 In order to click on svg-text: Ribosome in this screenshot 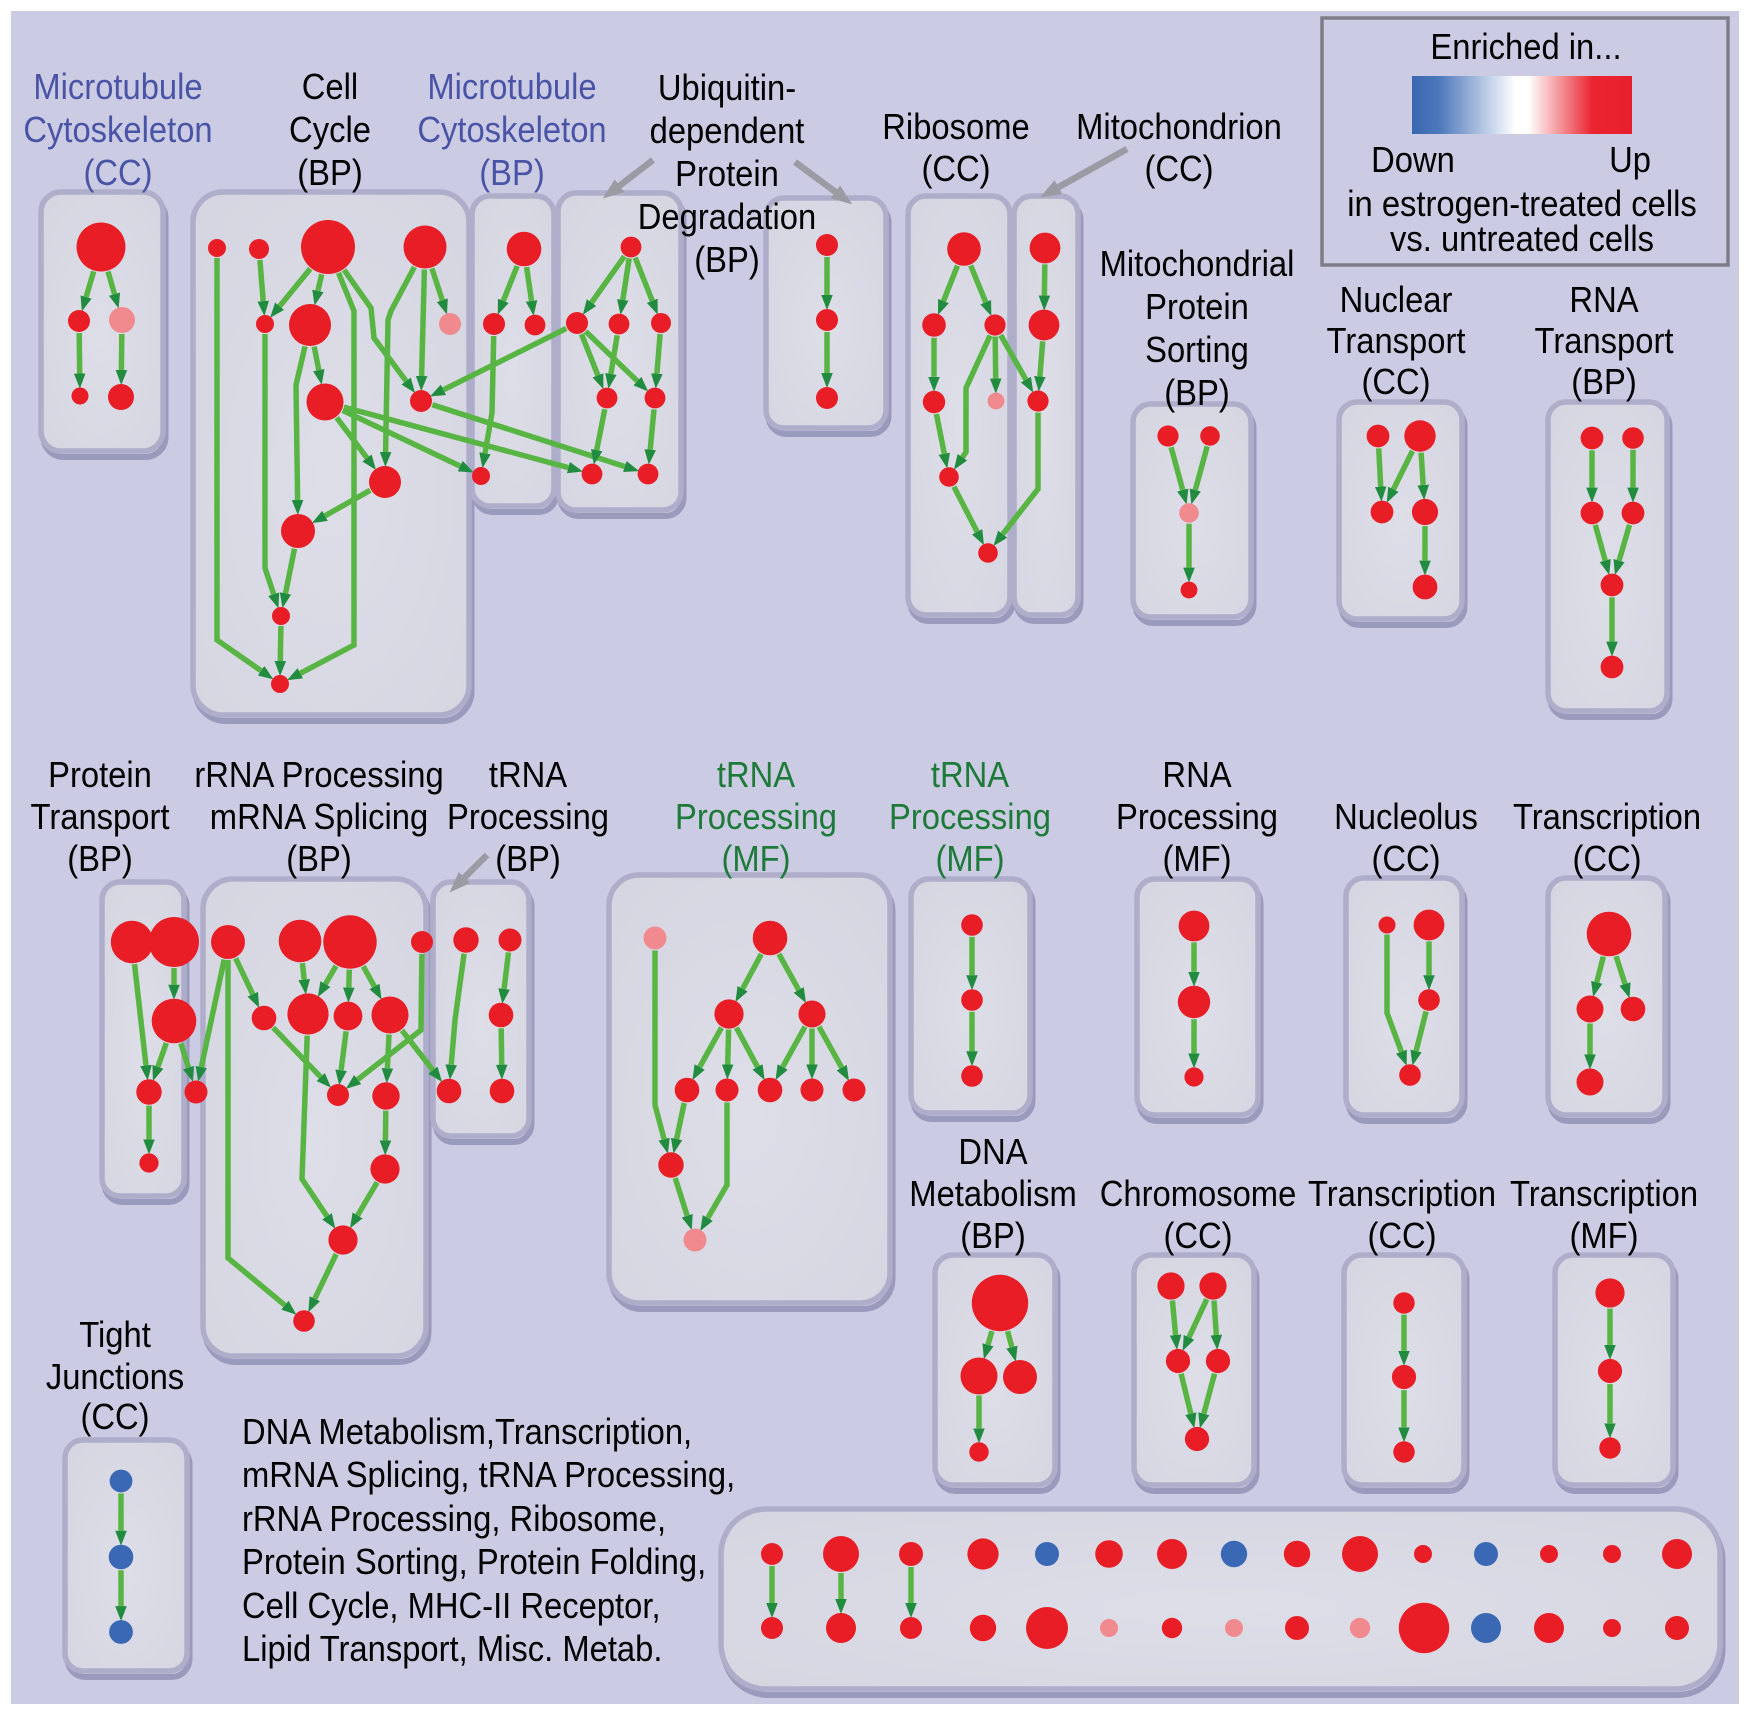, I will do `click(955, 128)`.